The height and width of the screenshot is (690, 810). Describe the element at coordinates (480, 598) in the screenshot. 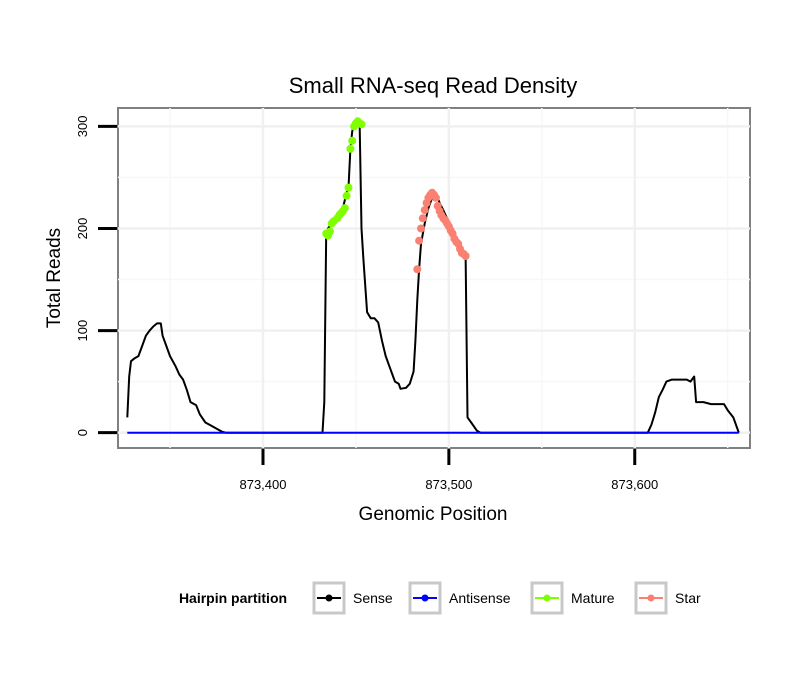

I see `legend-label-antisense: Antisense` at that location.